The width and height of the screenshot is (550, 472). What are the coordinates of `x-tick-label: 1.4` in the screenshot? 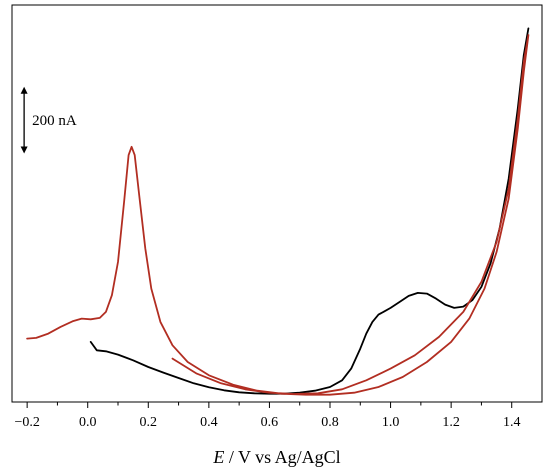 It's located at (512, 422).